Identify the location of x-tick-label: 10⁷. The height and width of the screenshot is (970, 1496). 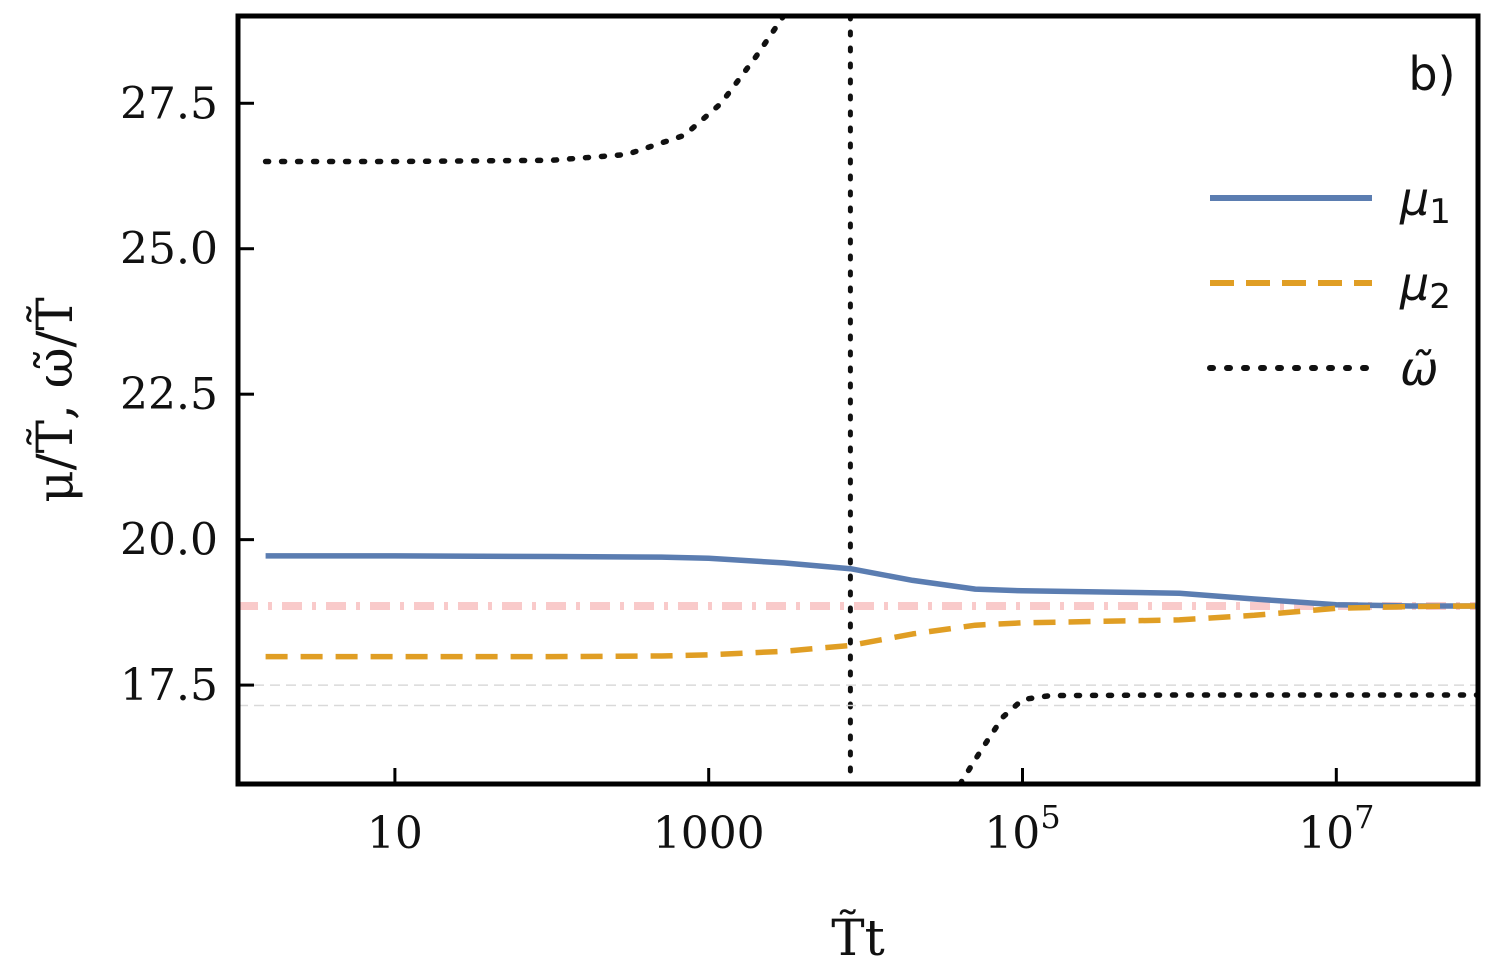
(1336, 828).